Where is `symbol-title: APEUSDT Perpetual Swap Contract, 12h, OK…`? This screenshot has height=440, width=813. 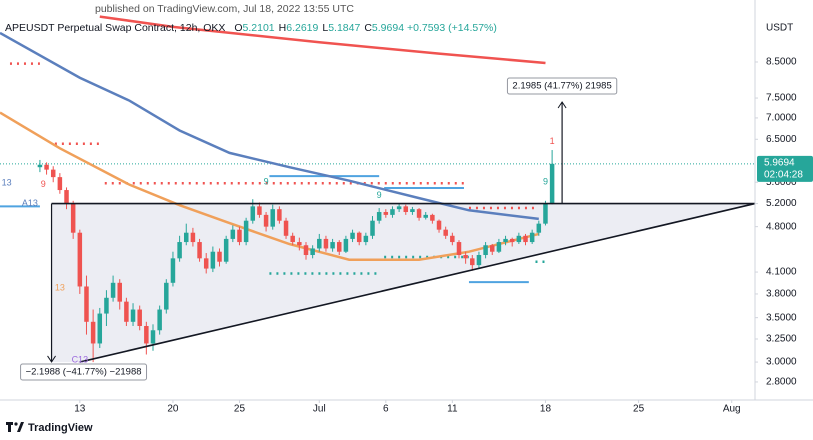 symbol-title: APEUSDT Perpetual Swap Contract, 12h, OK… is located at coordinates (115, 28).